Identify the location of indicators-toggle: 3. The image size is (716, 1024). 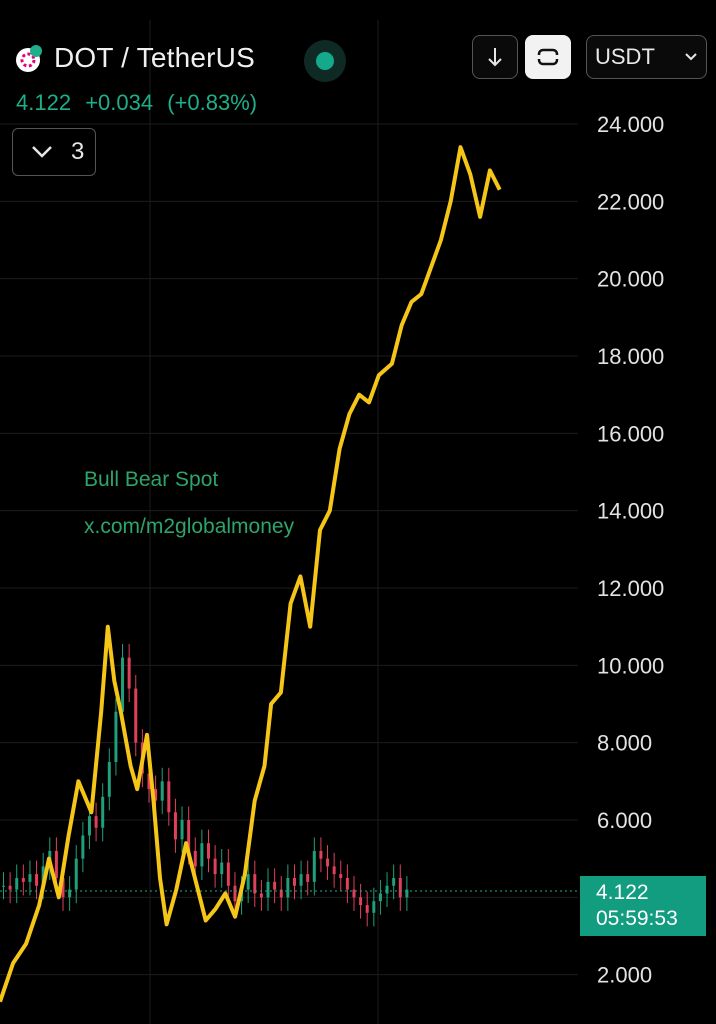
(54, 152).